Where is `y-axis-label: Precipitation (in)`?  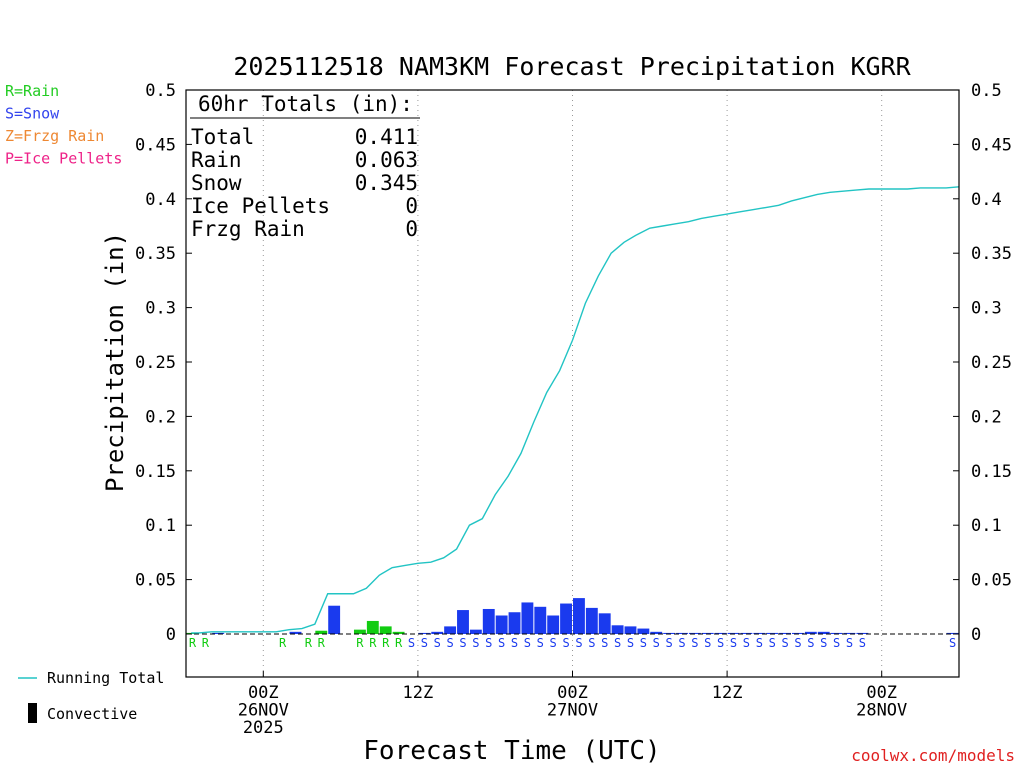 y-axis-label: Precipitation (in) is located at coordinates (115, 362).